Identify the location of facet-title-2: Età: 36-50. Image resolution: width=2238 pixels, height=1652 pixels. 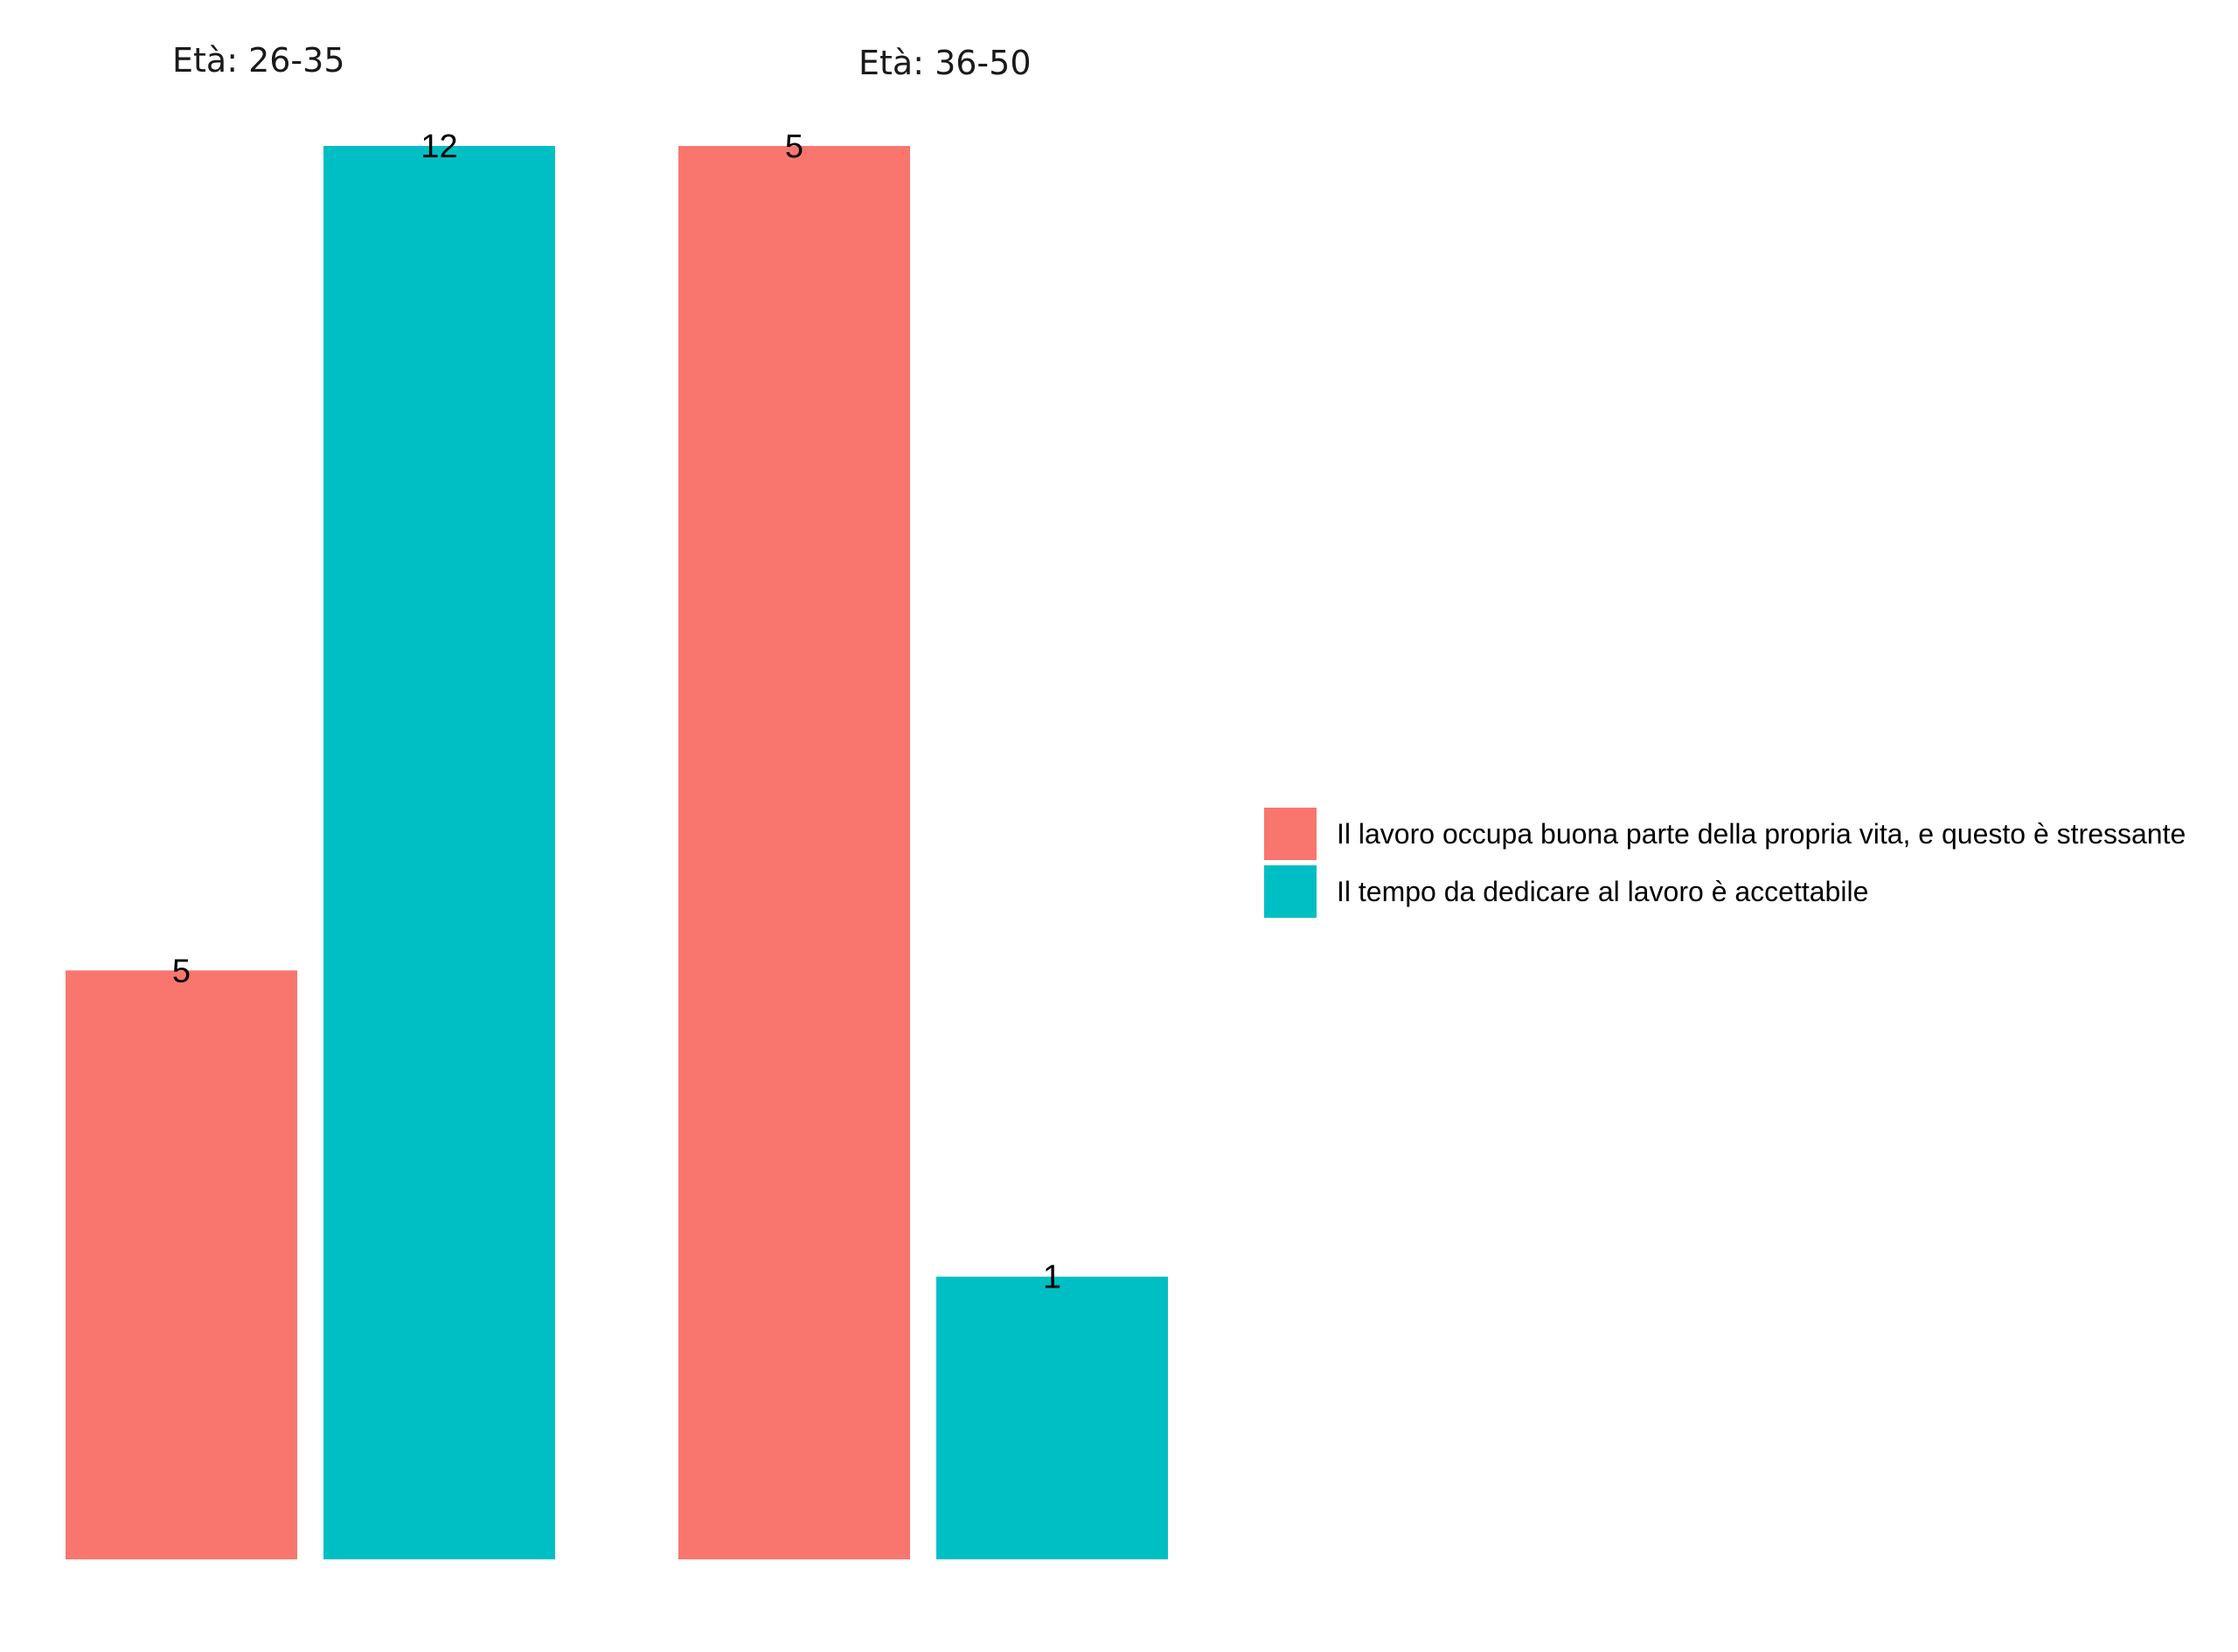
(945, 63).